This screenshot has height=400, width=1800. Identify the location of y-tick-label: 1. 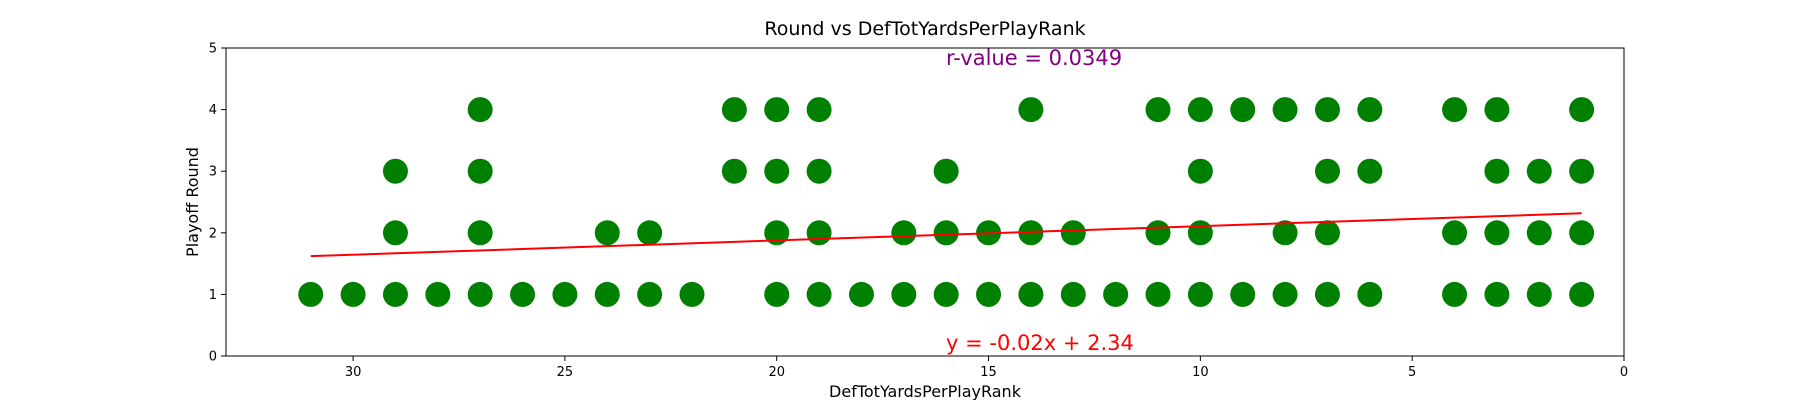
(213, 295).